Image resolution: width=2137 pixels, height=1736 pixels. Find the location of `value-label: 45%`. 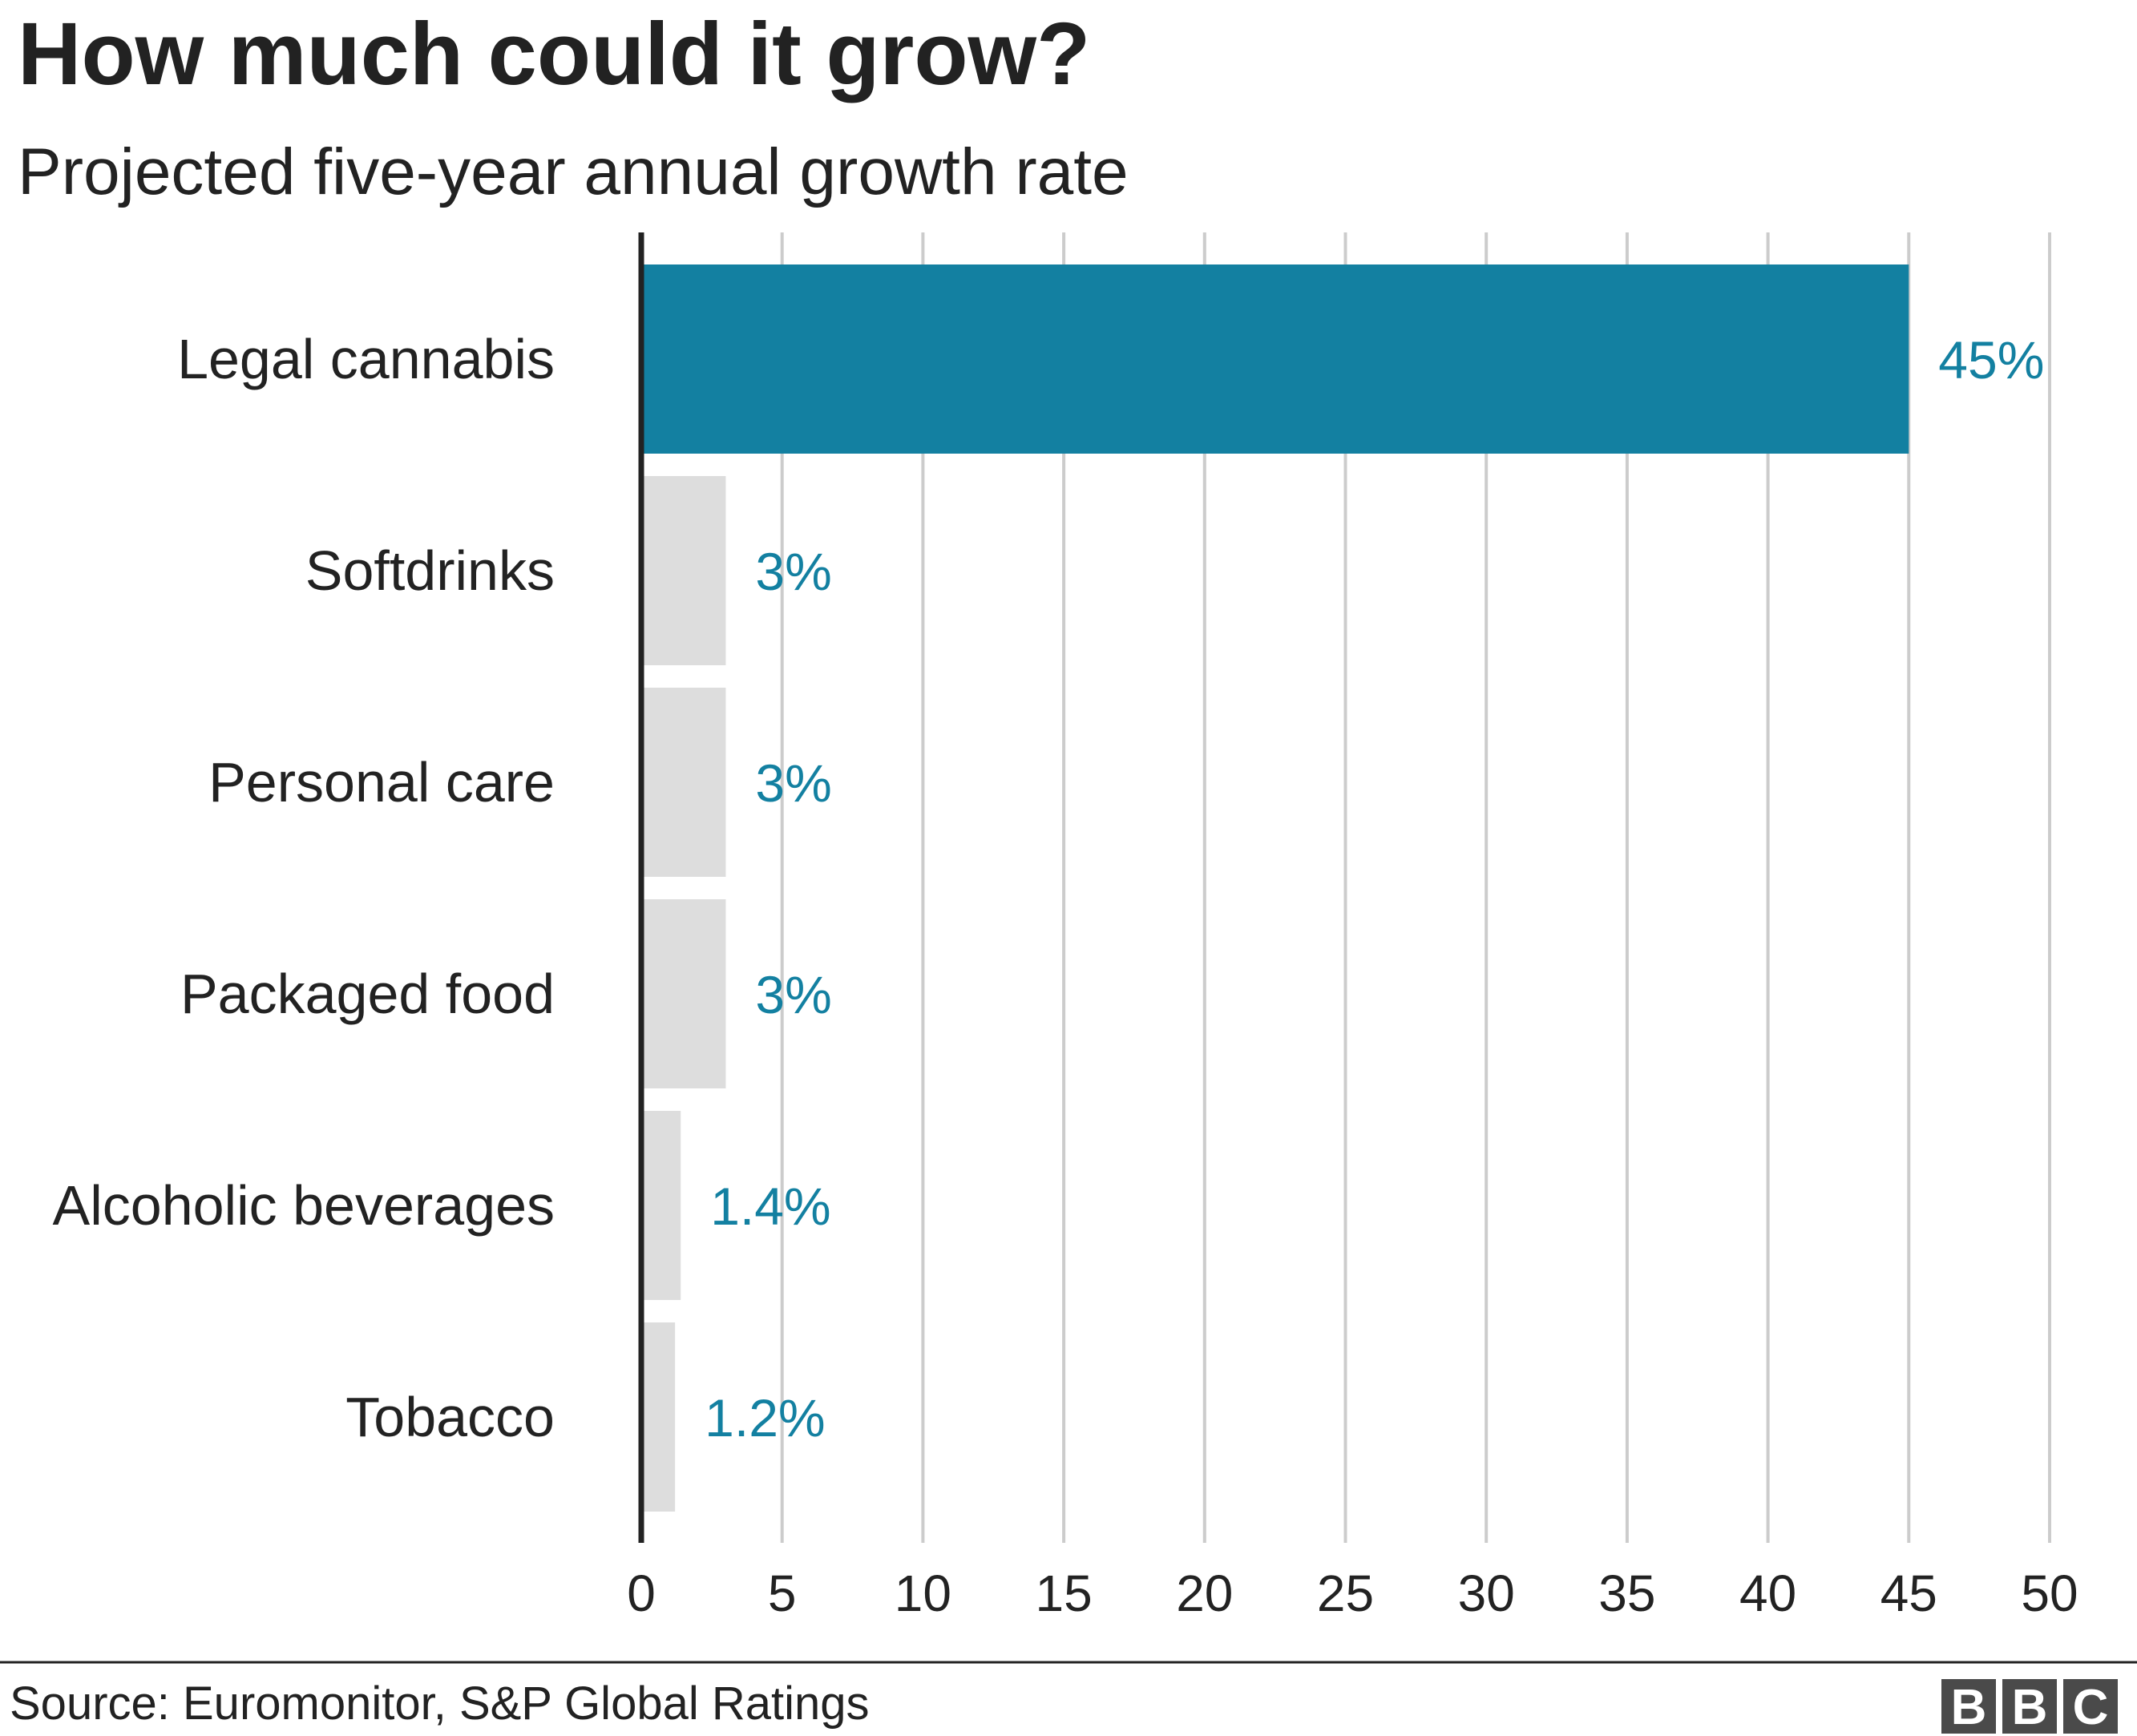

value-label: 45% is located at coordinates (1991, 360).